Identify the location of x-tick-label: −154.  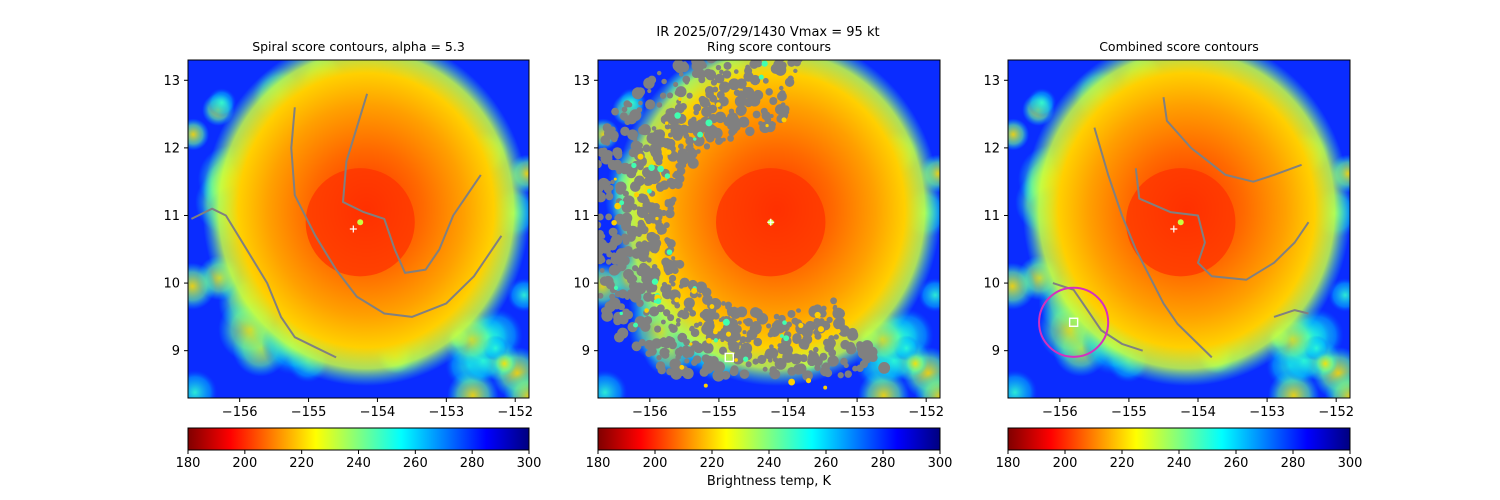
(378, 412).